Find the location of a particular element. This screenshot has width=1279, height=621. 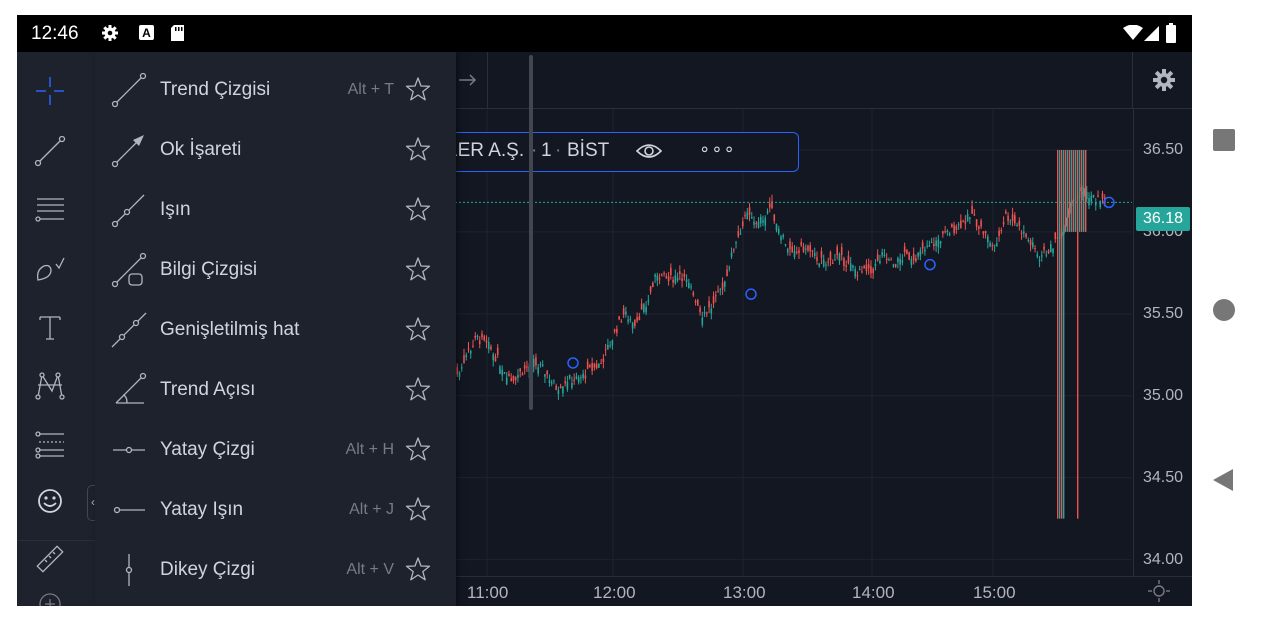

menu-item-vertical-line: Dikey Çizgi Alt + V is located at coordinates (275, 570).